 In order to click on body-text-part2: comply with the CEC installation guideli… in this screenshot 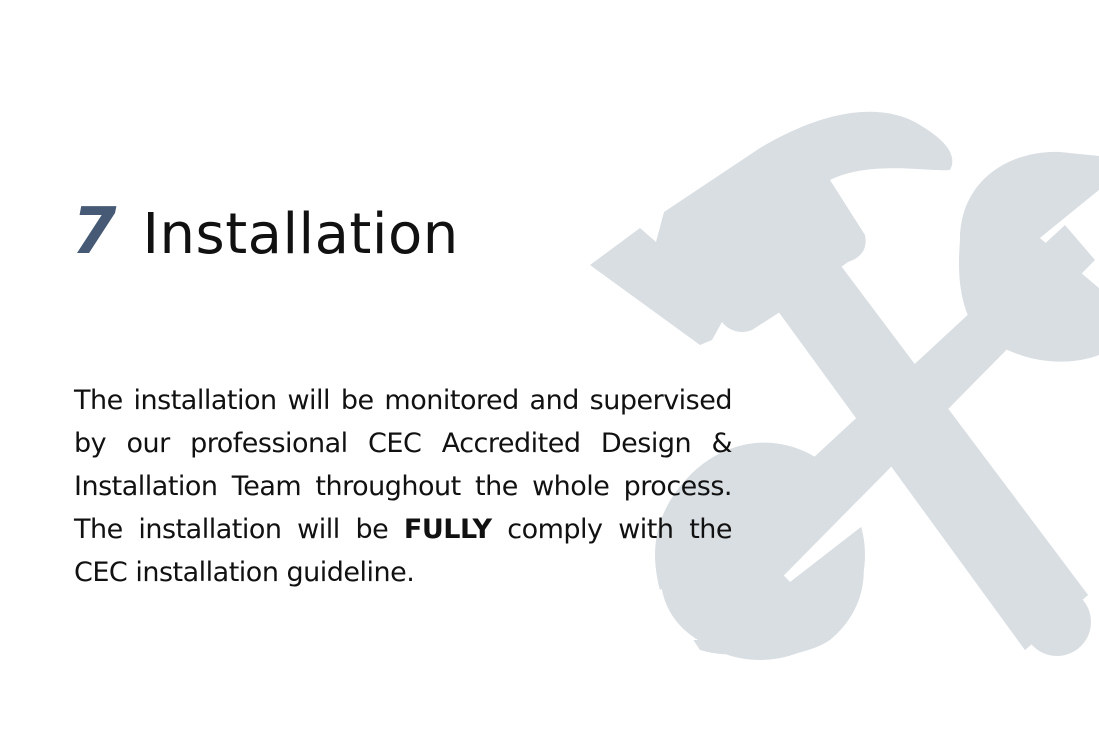, I will do `click(403, 551)`.